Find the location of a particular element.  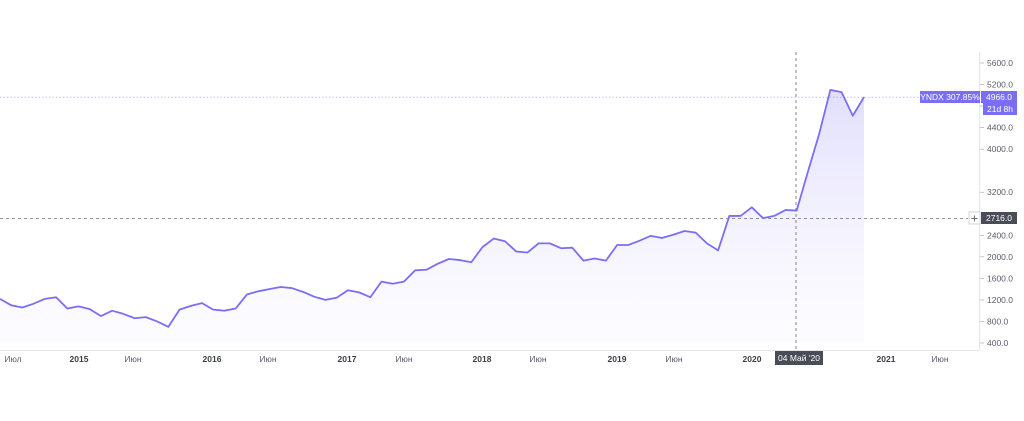

y-tick-label: 2400.0 is located at coordinates (1000, 235).